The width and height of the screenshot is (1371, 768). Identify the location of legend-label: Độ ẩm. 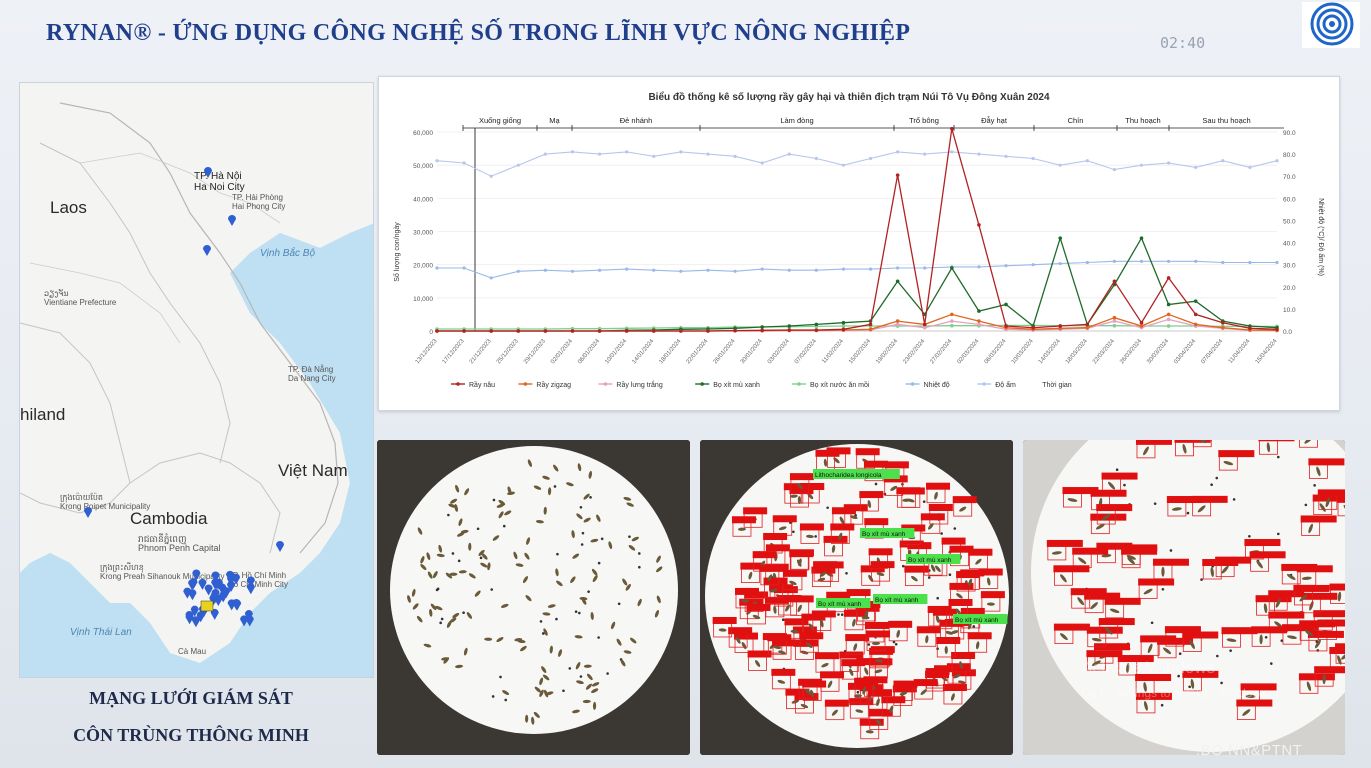
(1005, 385).